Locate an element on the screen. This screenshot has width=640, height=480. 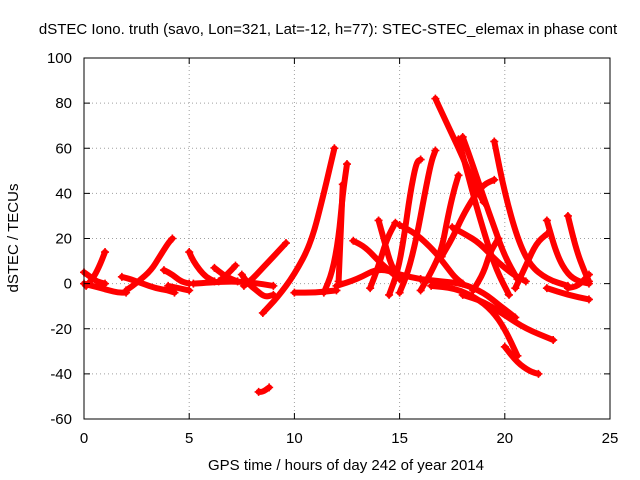
y-tick-label: -20 is located at coordinates (61, 329).